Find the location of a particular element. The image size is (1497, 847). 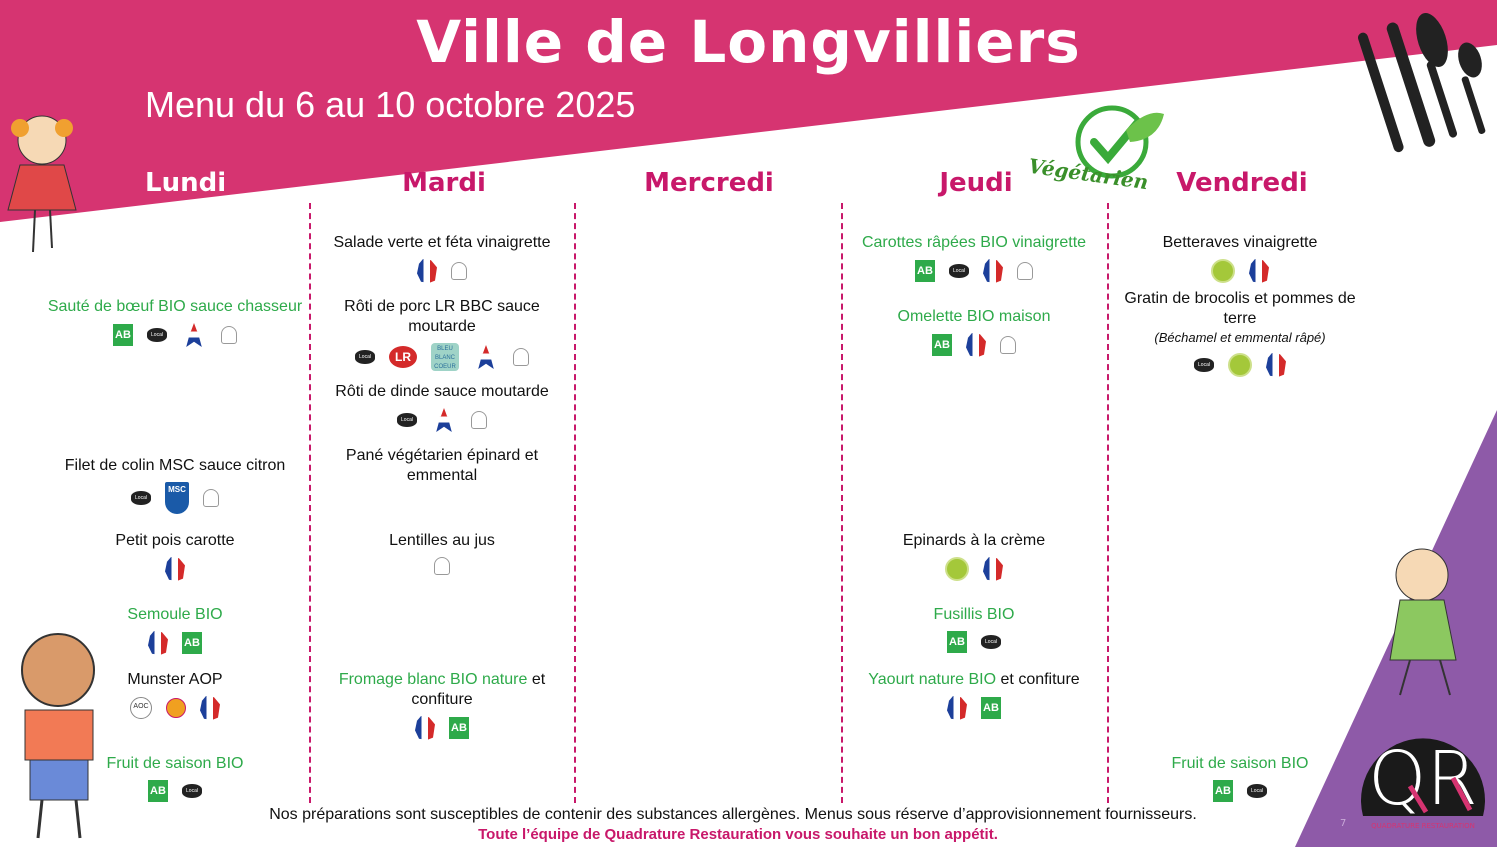

page-number: 7 is located at coordinates (1343, 823).